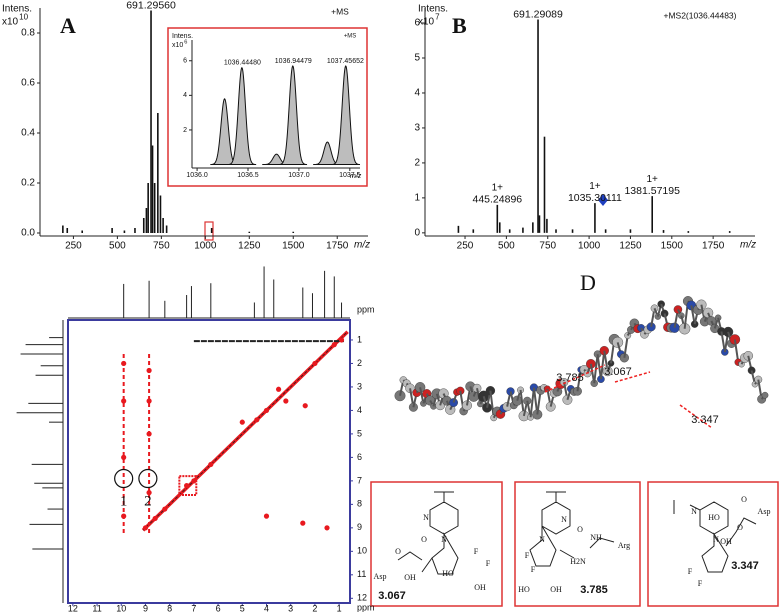 The width and height of the screenshot is (782, 612). What do you see at coordinates (68, 25) in the screenshot?
I see `panel-label: A` at bounding box center [68, 25].